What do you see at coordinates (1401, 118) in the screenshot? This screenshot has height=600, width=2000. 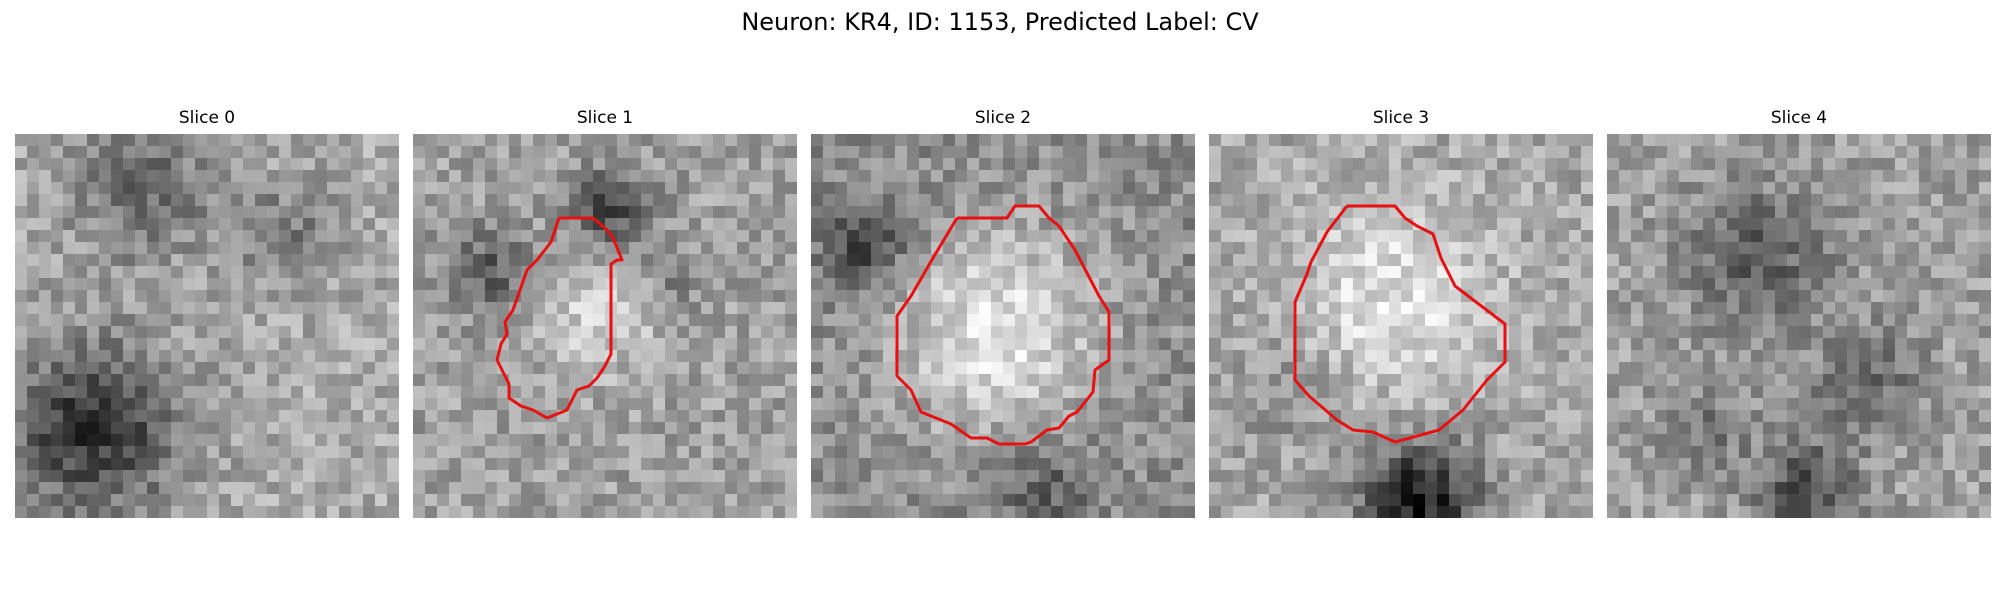 I see `slice-title: Slice 3` at bounding box center [1401, 118].